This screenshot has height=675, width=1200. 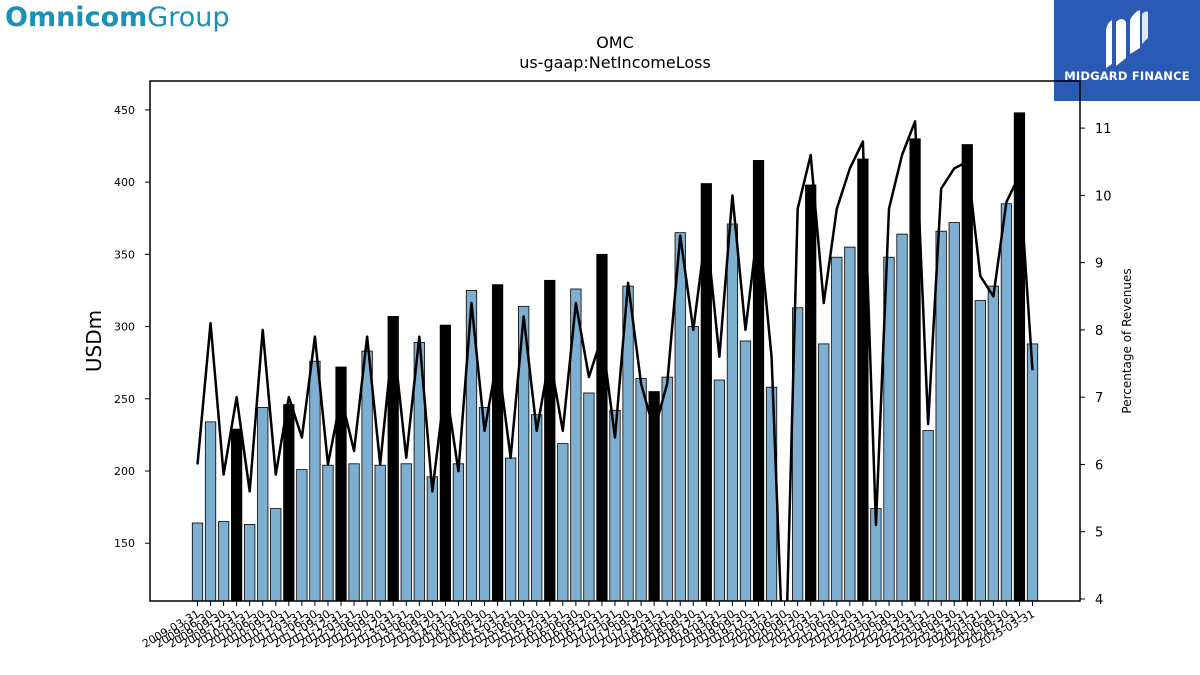 I want to click on y-tick-label: 350, so click(x=124, y=254).